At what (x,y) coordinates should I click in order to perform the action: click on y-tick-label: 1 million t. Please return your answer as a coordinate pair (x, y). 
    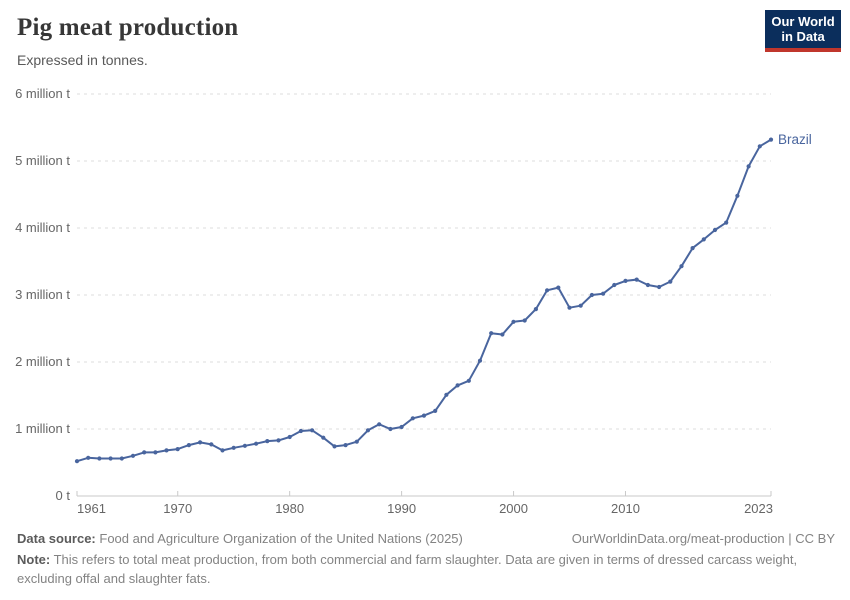
    Looking at the image, I should click on (42, 428).